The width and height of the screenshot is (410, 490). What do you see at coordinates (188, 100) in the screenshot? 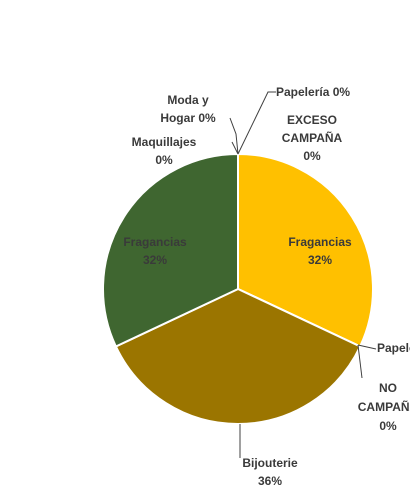
I see `slice-label-moda-line1: Moda y` at bounding box center [188, 100].